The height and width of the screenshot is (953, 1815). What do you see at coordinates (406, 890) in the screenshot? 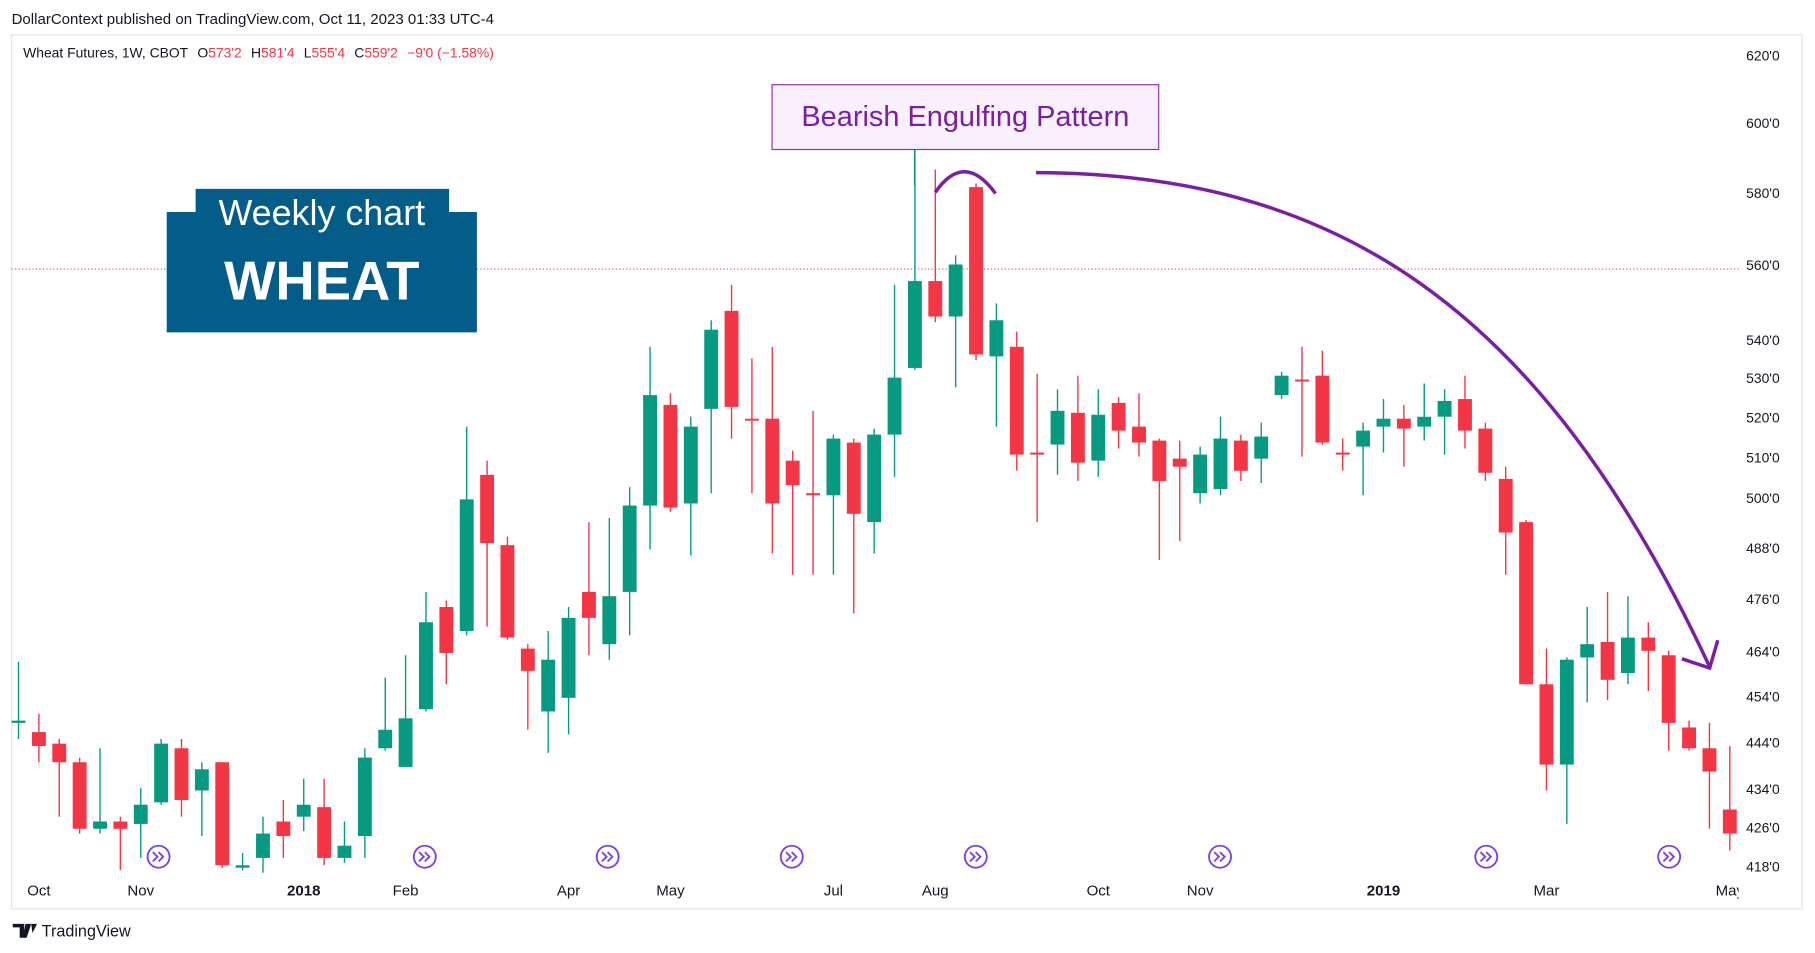
I see `x-tick-label: Feb` at bounding box center [406, 890].